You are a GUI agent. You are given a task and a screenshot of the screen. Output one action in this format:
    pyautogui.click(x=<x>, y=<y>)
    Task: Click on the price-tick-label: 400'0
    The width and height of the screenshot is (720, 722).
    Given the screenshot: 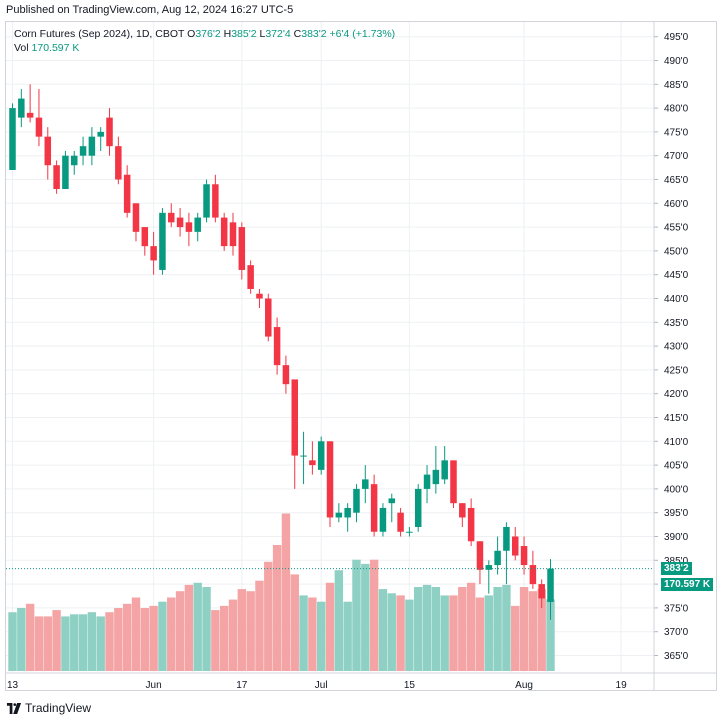 What is the action you would take?
    pyautogui.click(x=676, y=489)
    